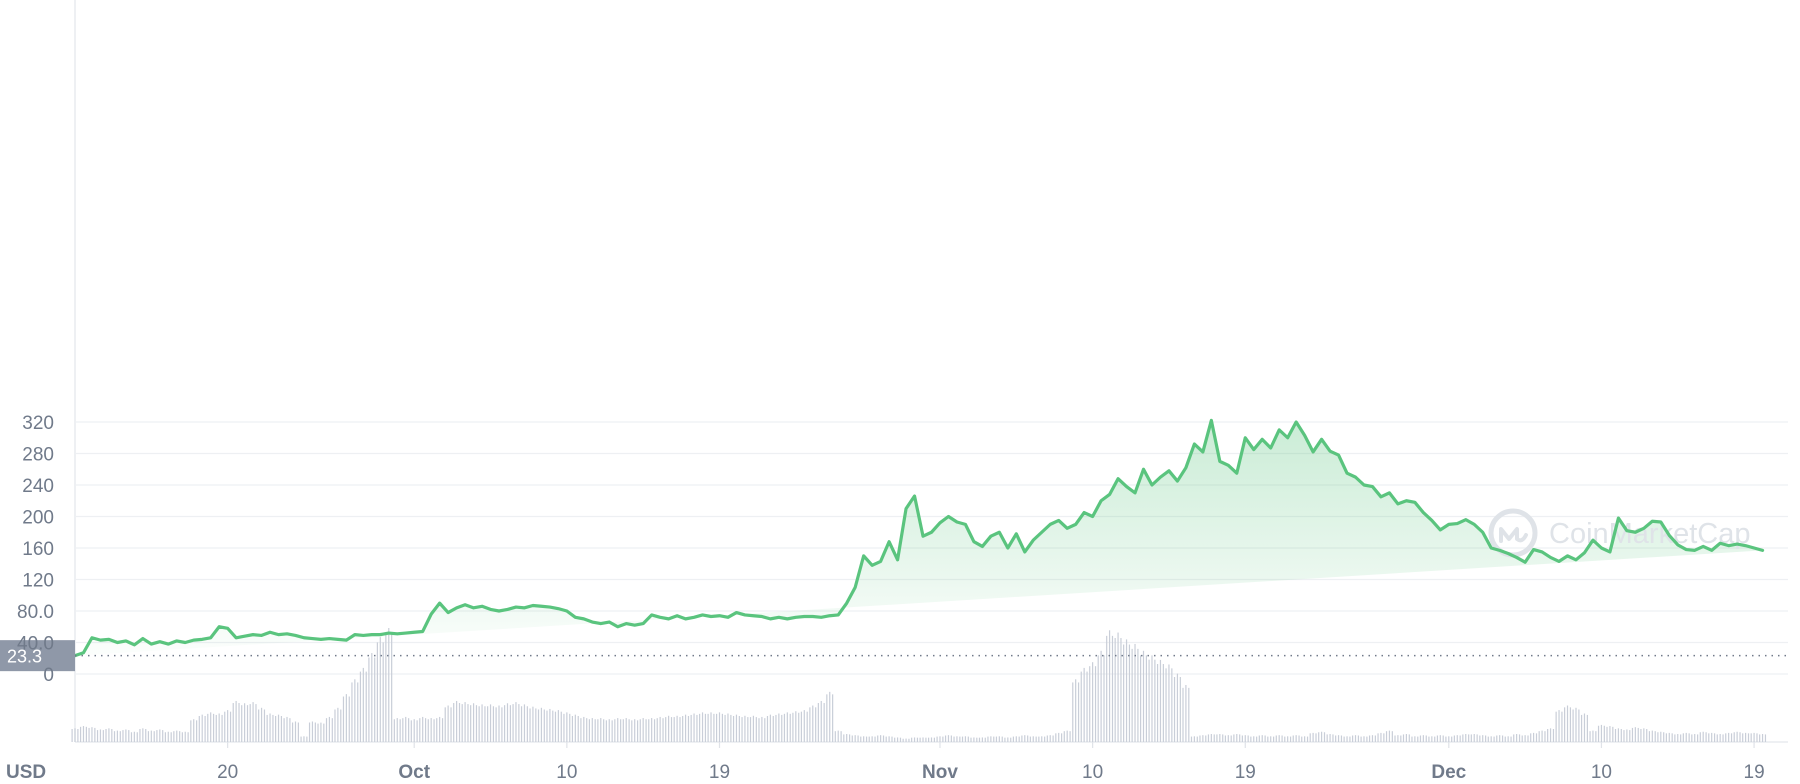  What do you see at coordinates (719, 772) in the screenshot?
I see `x-tick-label: 19` at bounding box center [719, 772].